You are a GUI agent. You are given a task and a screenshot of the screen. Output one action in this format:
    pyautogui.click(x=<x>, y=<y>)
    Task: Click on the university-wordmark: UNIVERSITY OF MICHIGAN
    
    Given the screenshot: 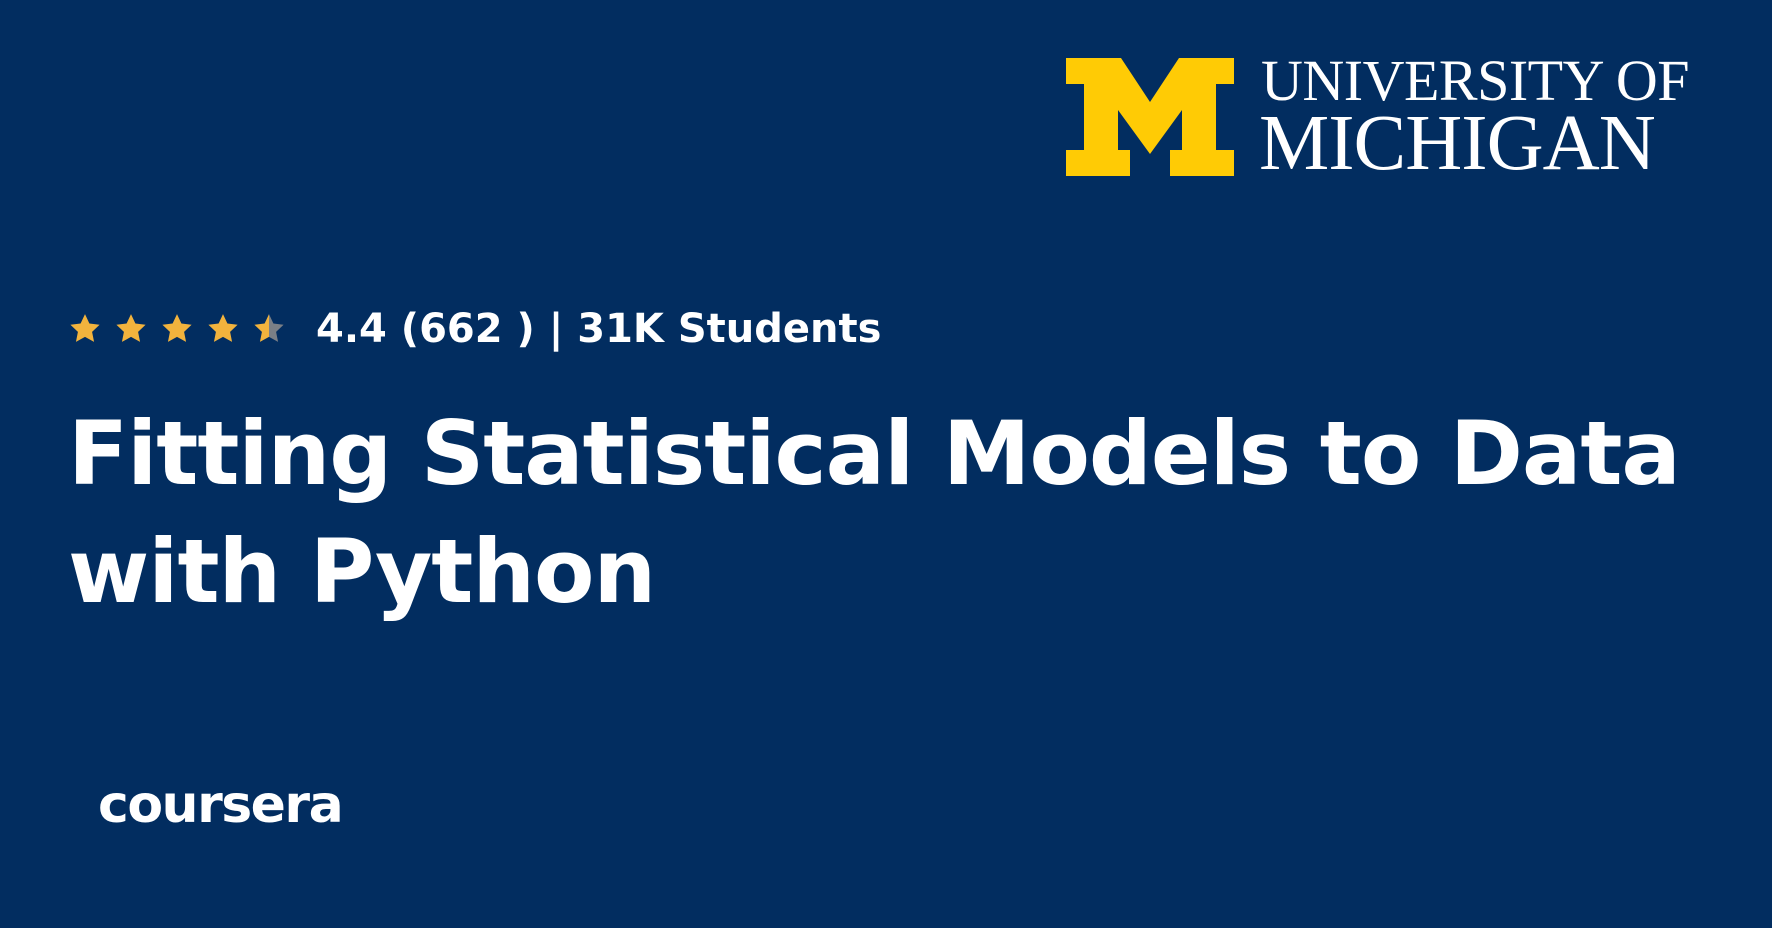 What is the action you would take?
    pyautogui.click(x=1487, y=119)
    